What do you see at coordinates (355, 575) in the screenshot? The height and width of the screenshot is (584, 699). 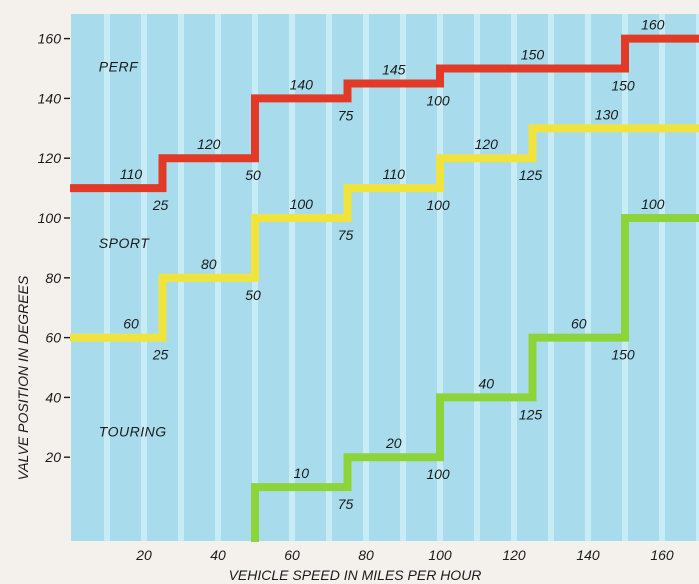 I see `x-axis-label: VEHICLE SPEED IN MILES PER HOUR` at bounding box center [355, 575].